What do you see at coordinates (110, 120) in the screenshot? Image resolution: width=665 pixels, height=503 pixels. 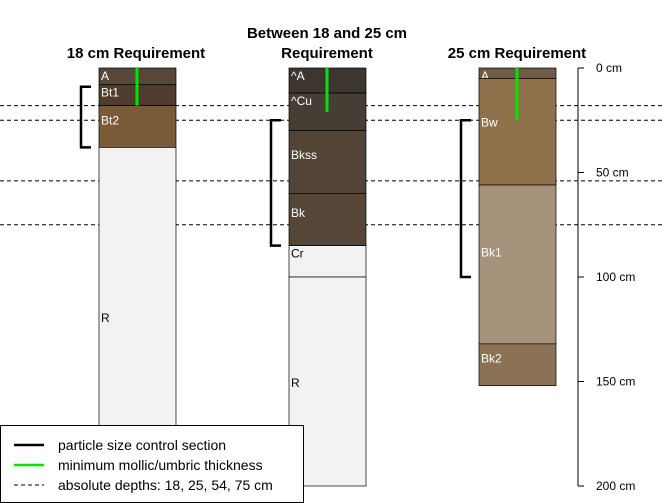 I see `horizon-label: Bt2` at bounding box center [110, 120].